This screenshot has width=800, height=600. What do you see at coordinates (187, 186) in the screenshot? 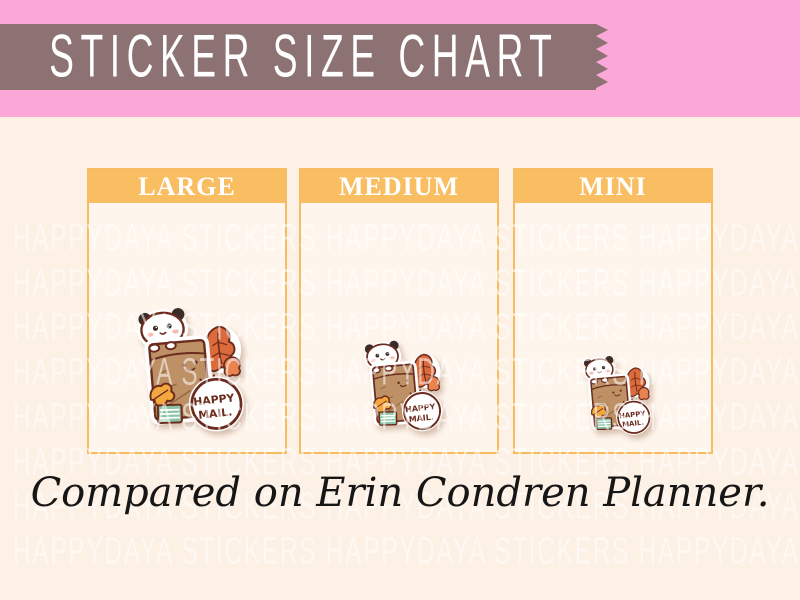
I see `column-header-large: LARGE` at bounding box center [187, 186].